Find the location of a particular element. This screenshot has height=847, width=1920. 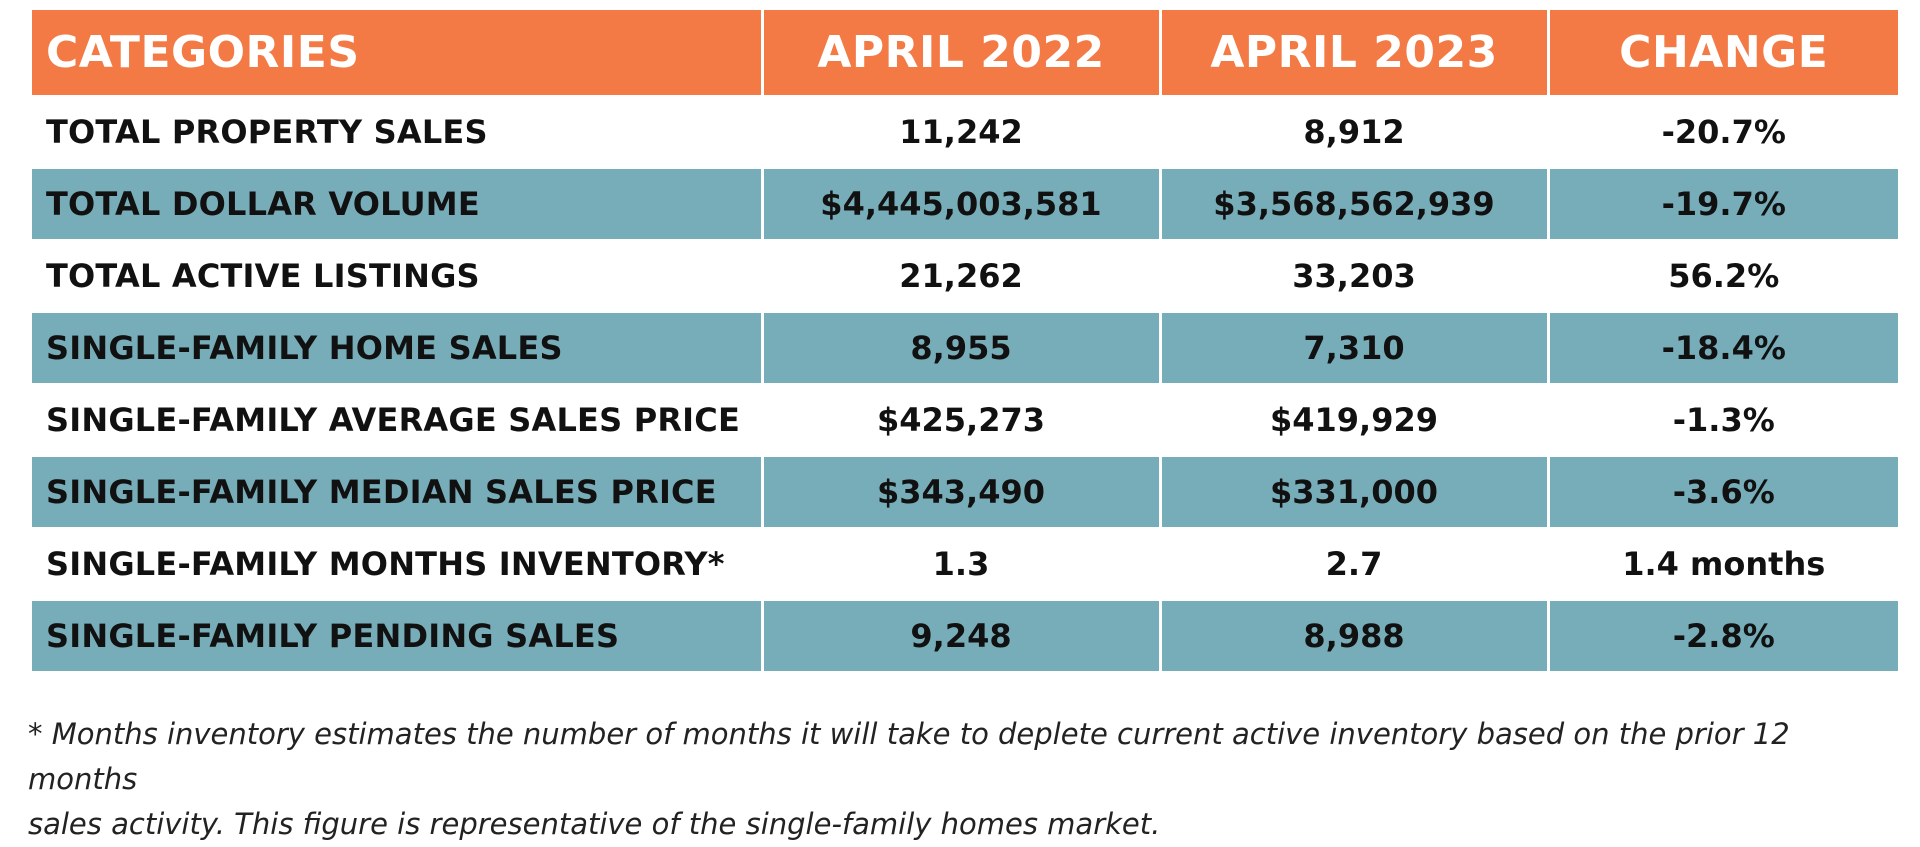

header-april-2023: APRIL 2023 is located at coordinates (1355, 53).